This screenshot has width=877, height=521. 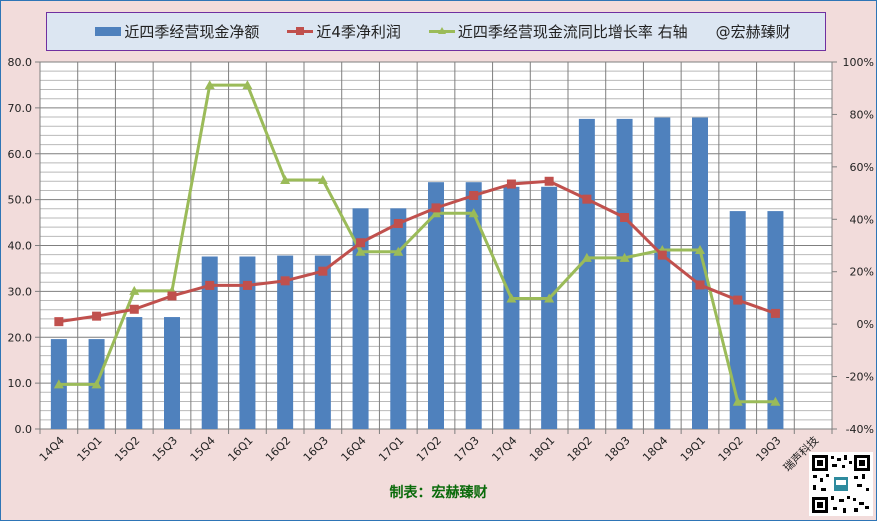 What do you see at coordinates (731, 449) in the screenshot?
I see `x-tick-label: 19Q2` at bounding box center [731, 449].